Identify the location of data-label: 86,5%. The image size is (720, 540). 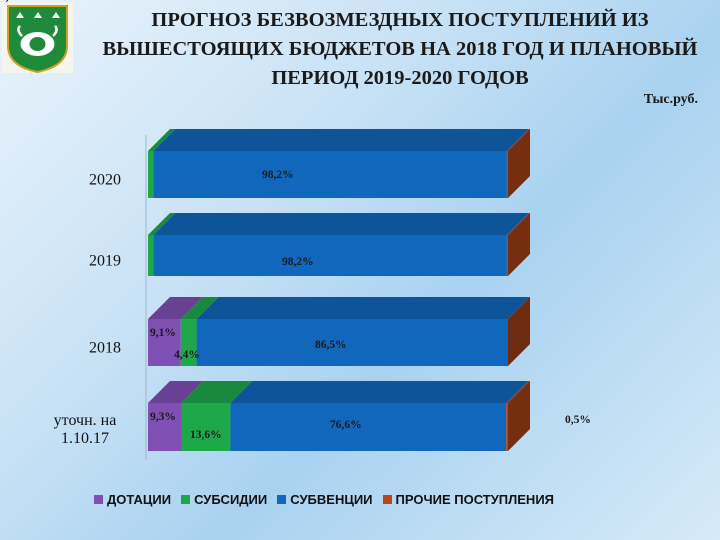
(331, 345).